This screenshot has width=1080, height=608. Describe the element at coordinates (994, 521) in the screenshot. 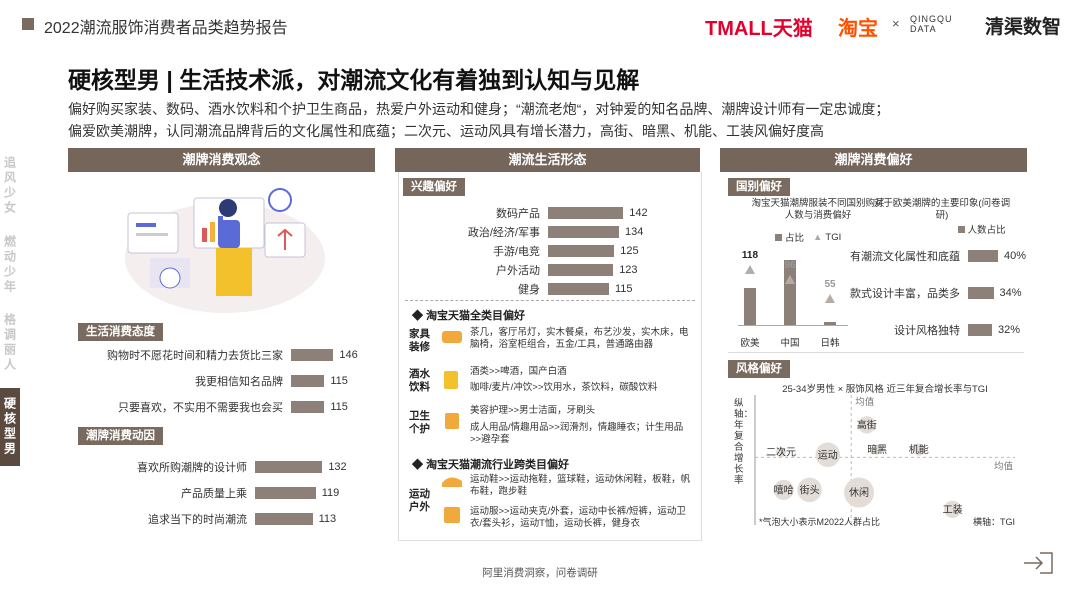

I see `x-axis-label: 横轴：TGI` at that location.